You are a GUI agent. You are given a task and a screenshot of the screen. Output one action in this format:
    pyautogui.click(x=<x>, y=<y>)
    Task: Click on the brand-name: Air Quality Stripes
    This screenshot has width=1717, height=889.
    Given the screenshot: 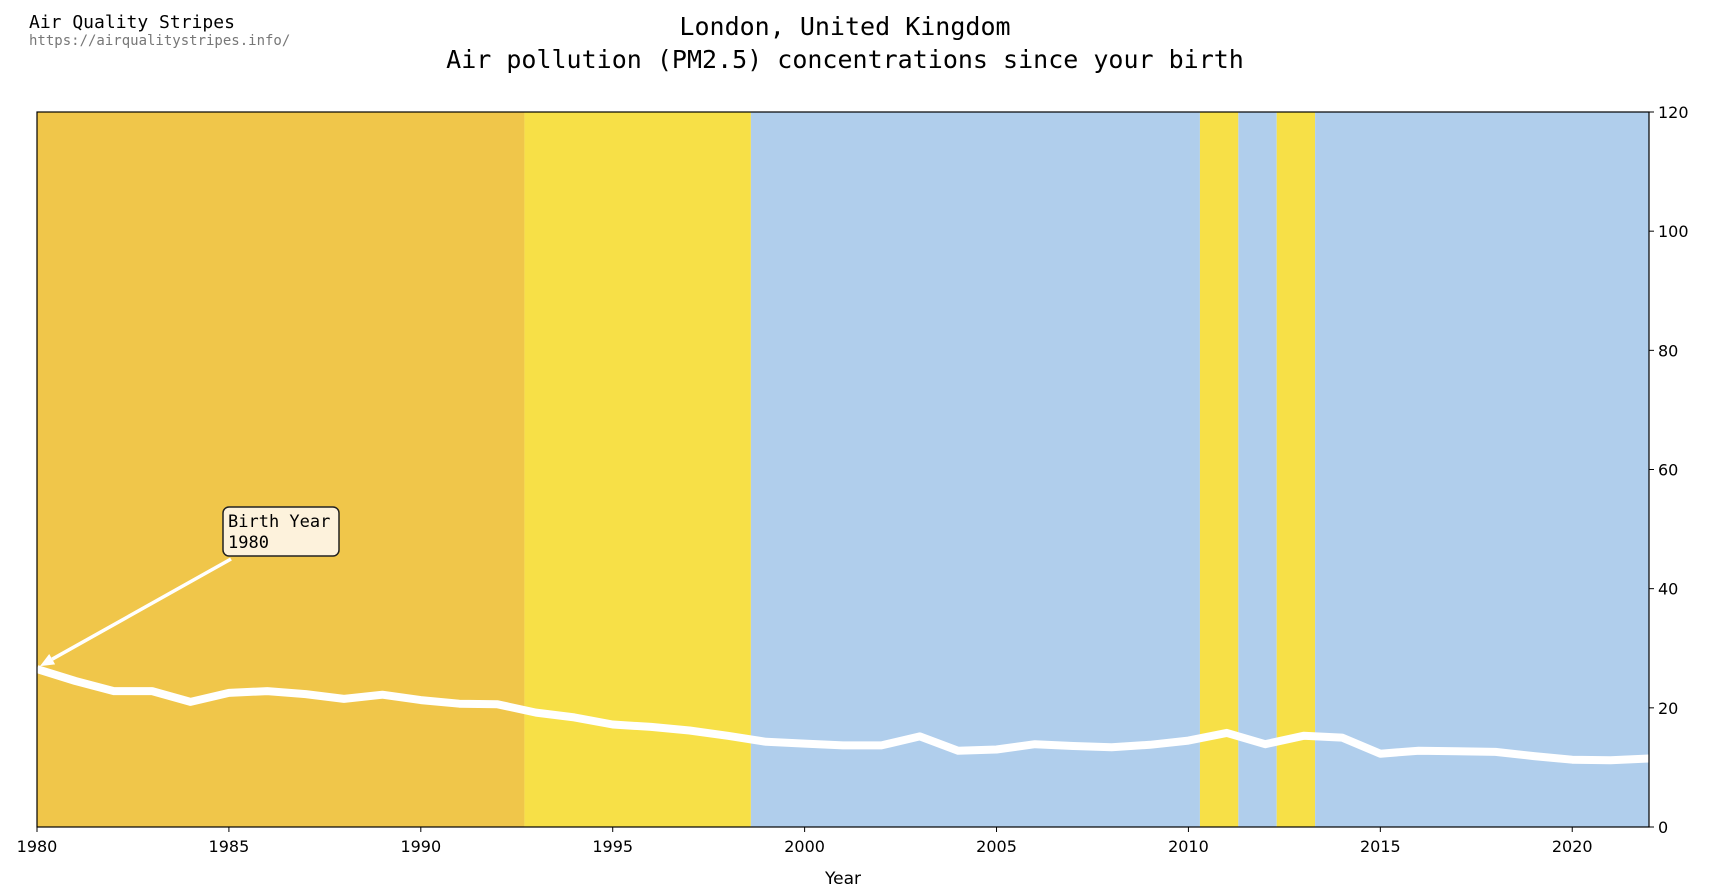 What is the action you would take?
    pyautogui.click(x=132, y=22)
    